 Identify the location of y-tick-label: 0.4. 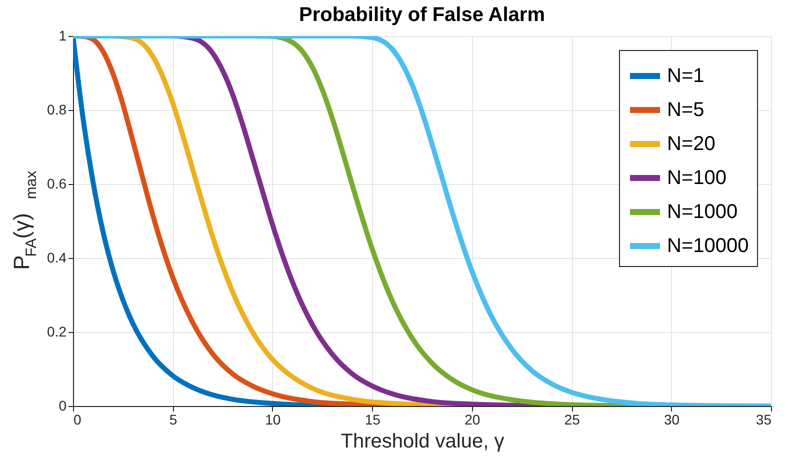
(57, 258).